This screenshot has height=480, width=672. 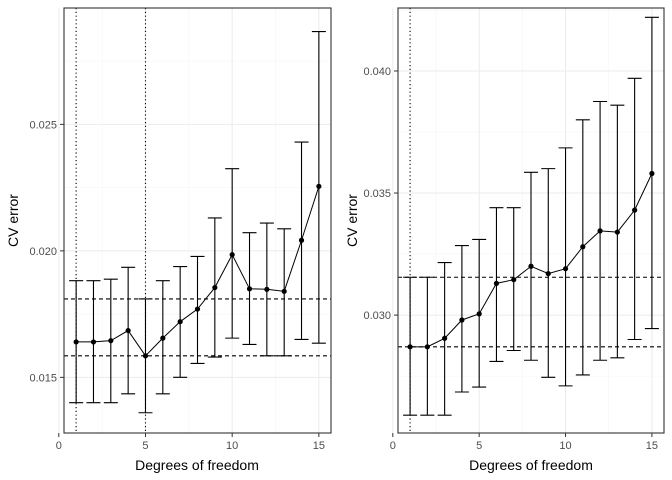 What do you see at coordinates (43, 252) in the screenshot?
I see `y-tick-label: 0.020` at bounding box center [43, 252].